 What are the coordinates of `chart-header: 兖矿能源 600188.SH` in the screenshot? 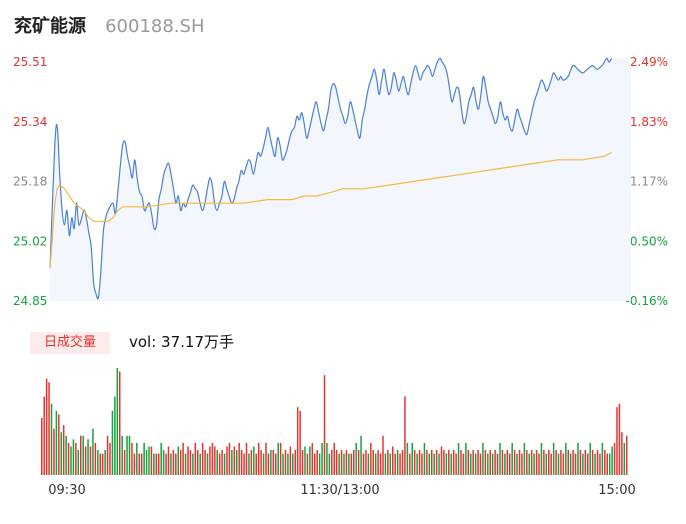 It's located at (109, 26).